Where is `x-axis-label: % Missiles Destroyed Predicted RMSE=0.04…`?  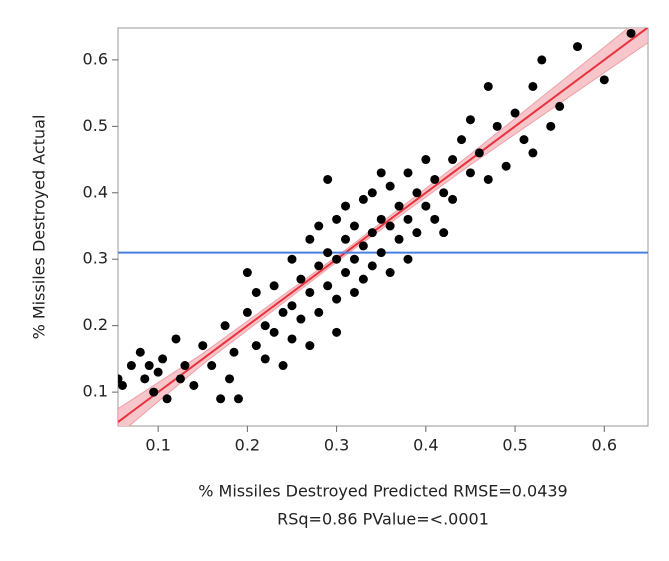 x-axis-label: % Missiles Destroyed Predicted RMSE=0.04… is located at coordinates (382, 491).